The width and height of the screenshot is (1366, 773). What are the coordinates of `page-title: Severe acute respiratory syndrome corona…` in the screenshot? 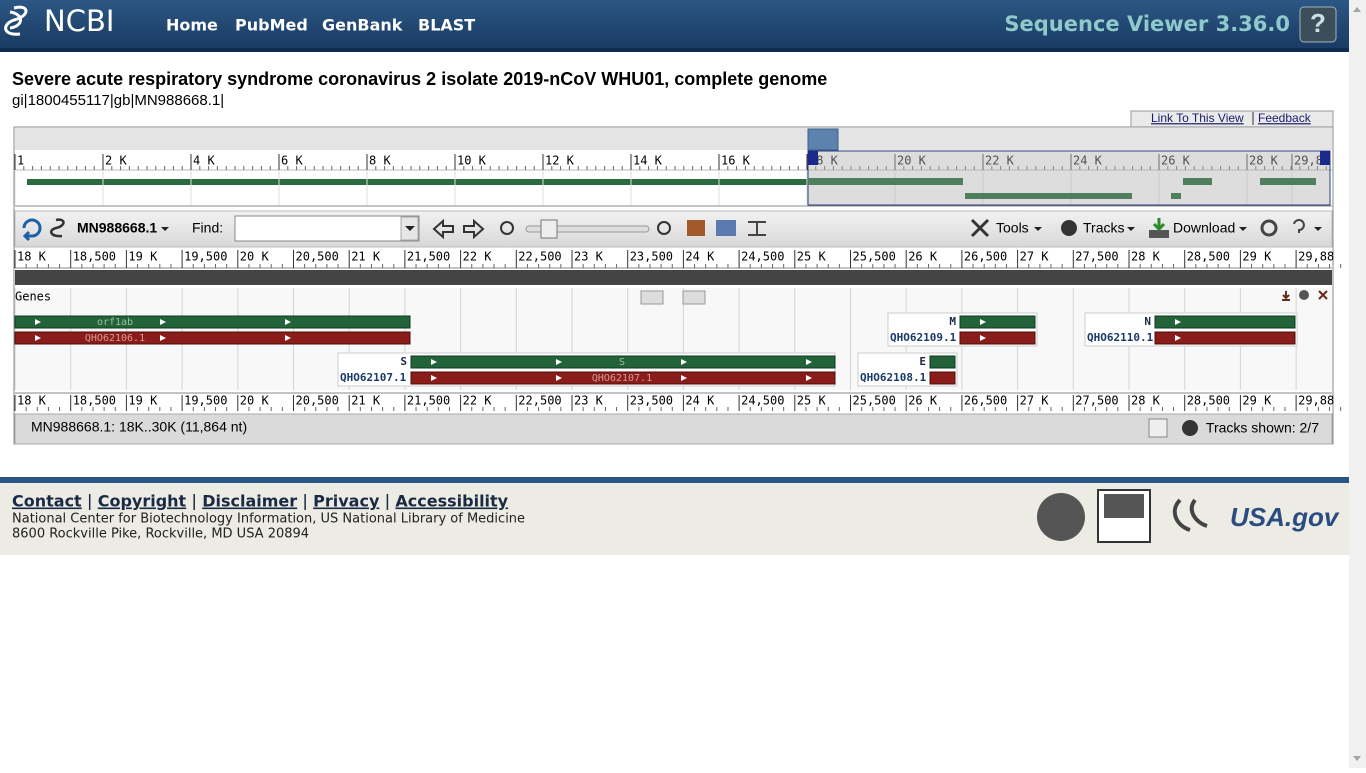 It's located at (419, 79).